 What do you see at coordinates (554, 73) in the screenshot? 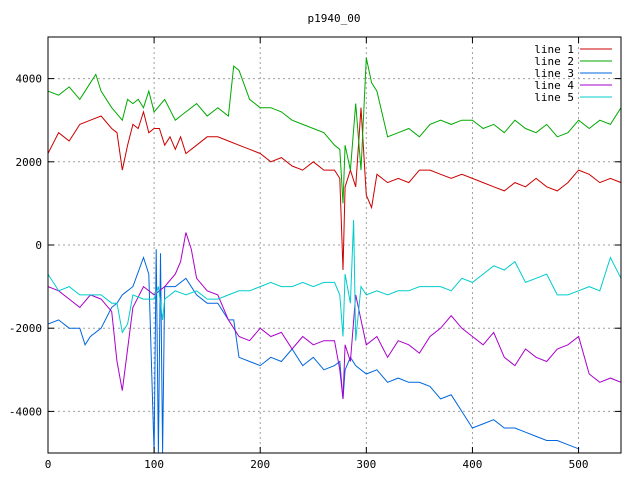
I see `legend-label: line 3` at bounding box center [554, 73].